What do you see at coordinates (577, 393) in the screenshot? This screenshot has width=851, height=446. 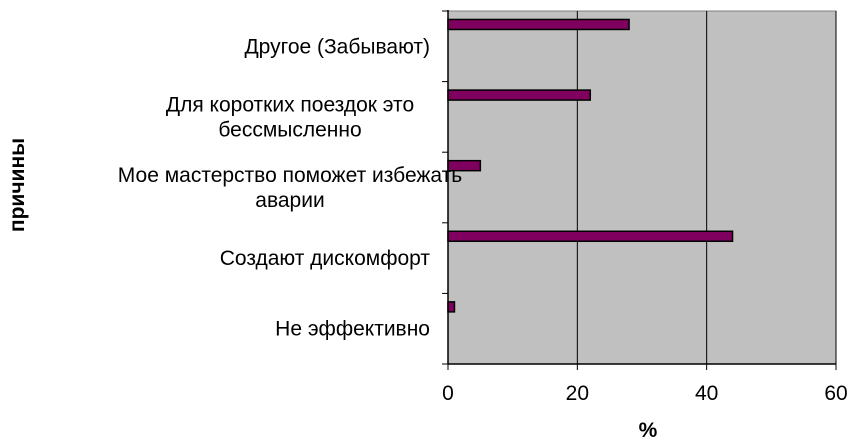 I see `x-tick-label: 20` at bounding box center [577, 393].